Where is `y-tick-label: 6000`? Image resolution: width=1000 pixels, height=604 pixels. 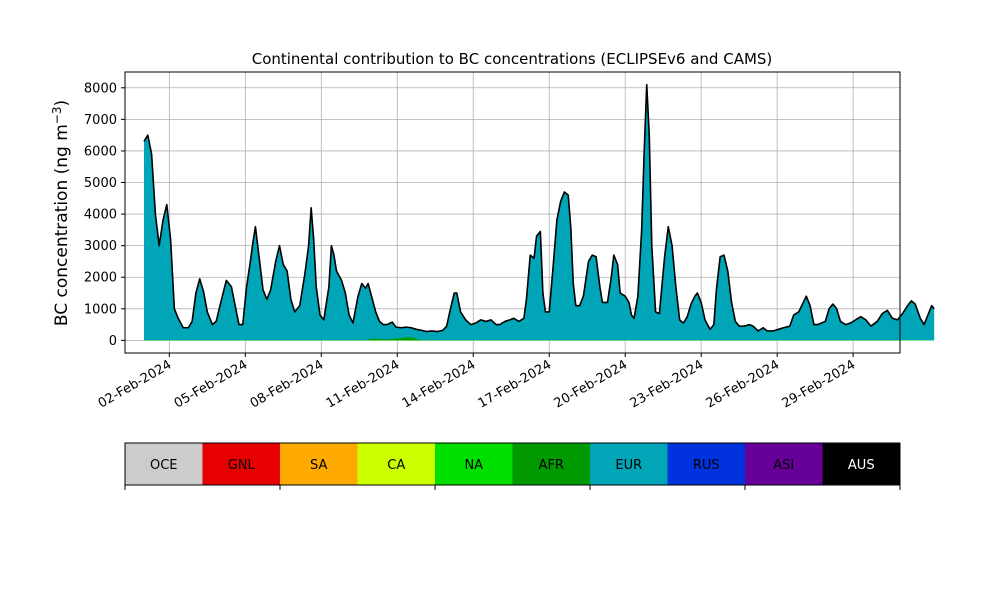 y-tick-label: 6000 is located at coordinates (100, 151).